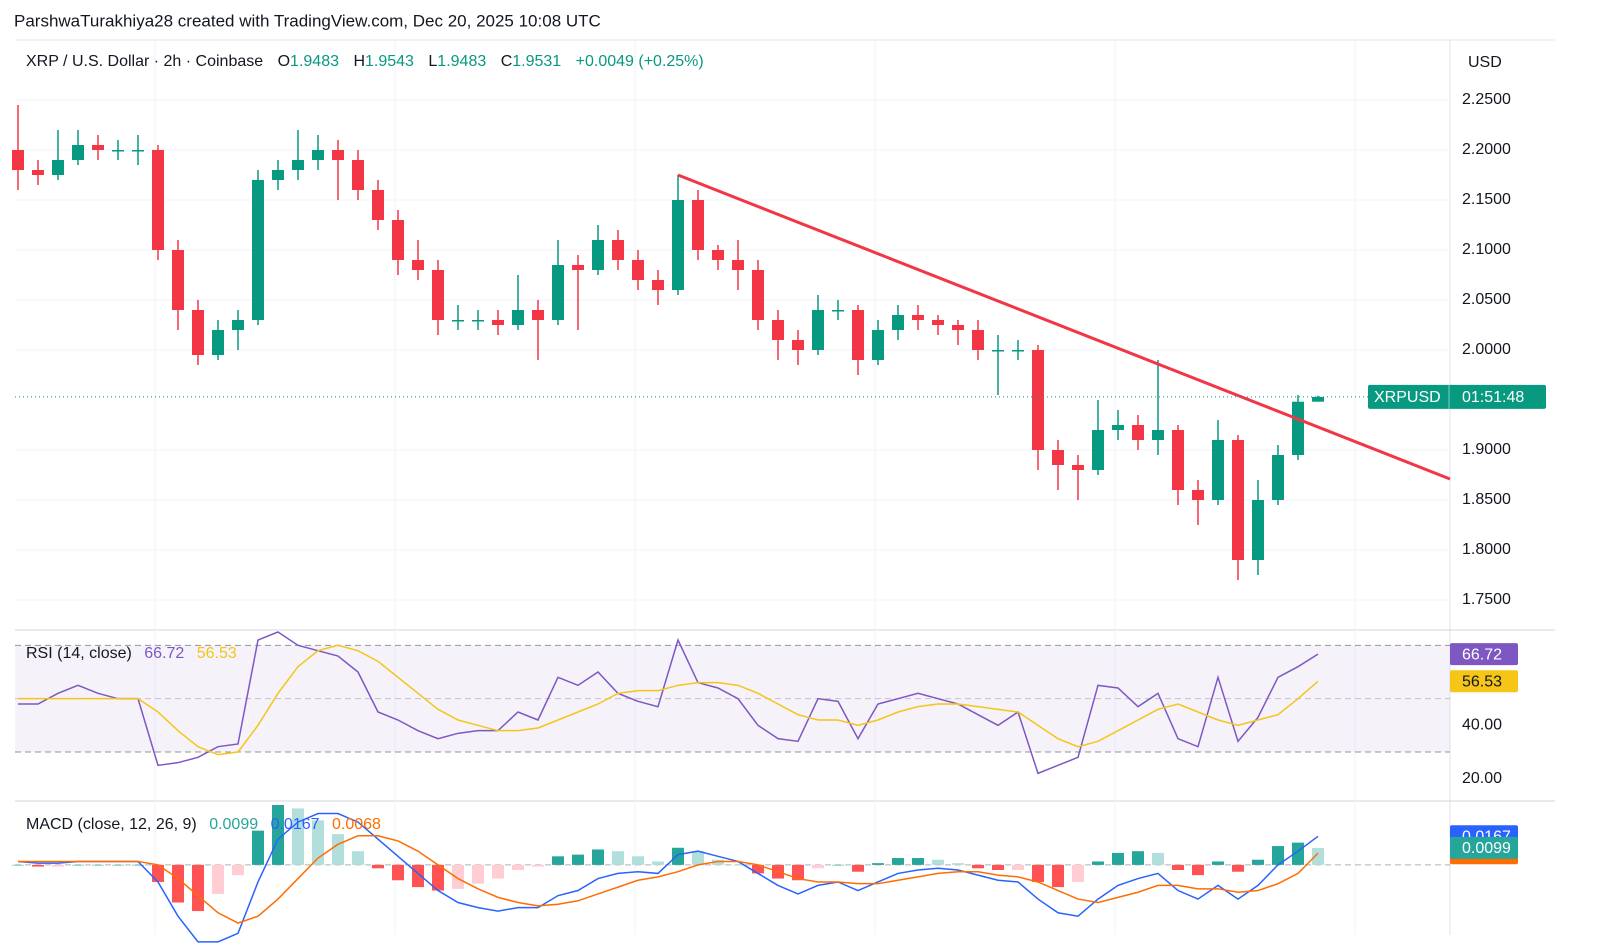 Image resolution: width=1600 pixels, height=952 pixels. What do you see at coordinates (356, 824) in the screenshot?
I see `macd-signal-value: 0.0068` at bounding box center [356, 824].